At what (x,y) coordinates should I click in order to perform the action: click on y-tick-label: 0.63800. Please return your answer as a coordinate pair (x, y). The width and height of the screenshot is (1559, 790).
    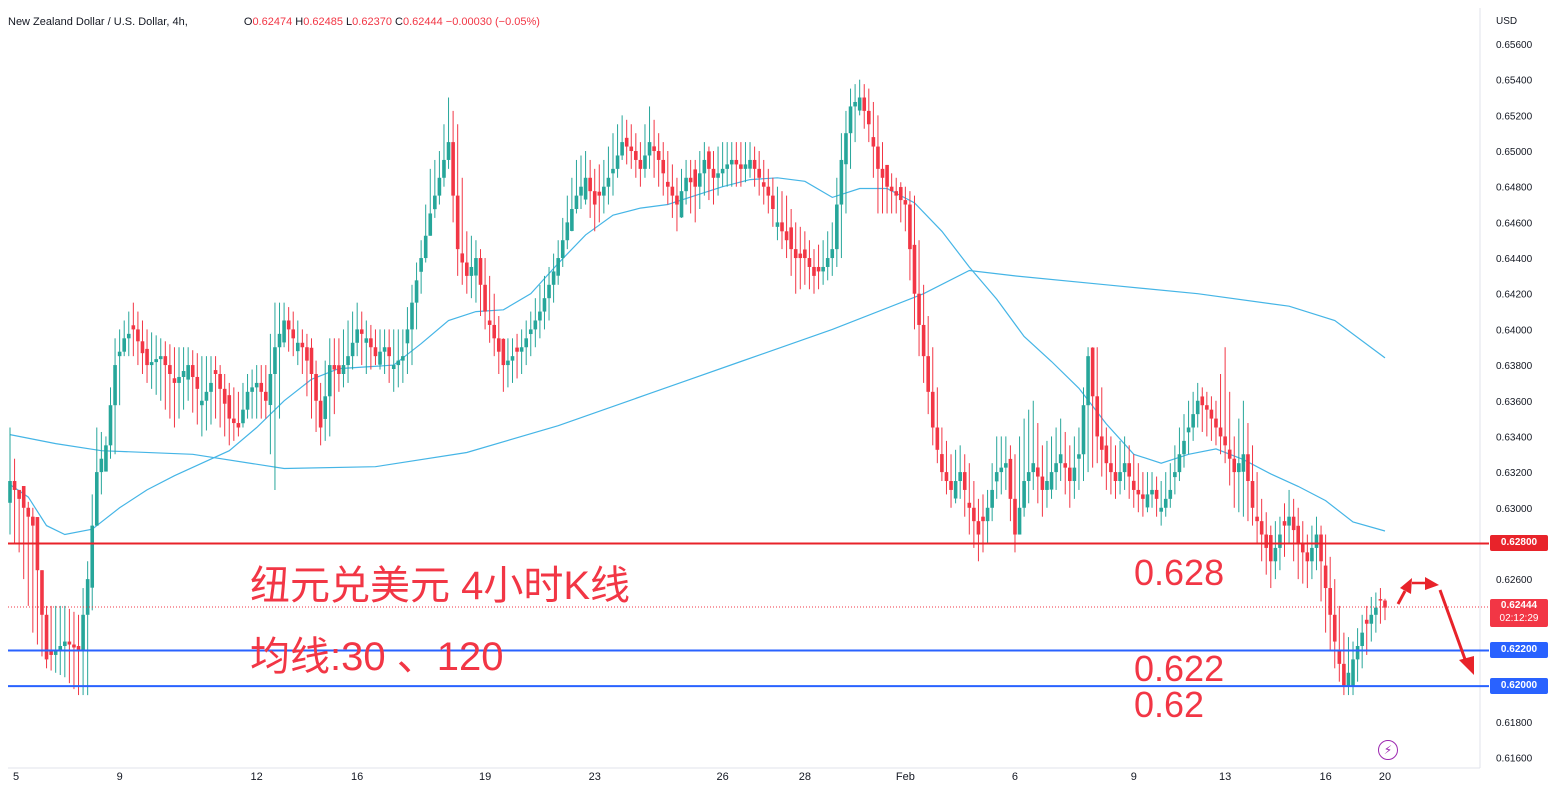
    Looking at the image, I should click on (1514, 366).